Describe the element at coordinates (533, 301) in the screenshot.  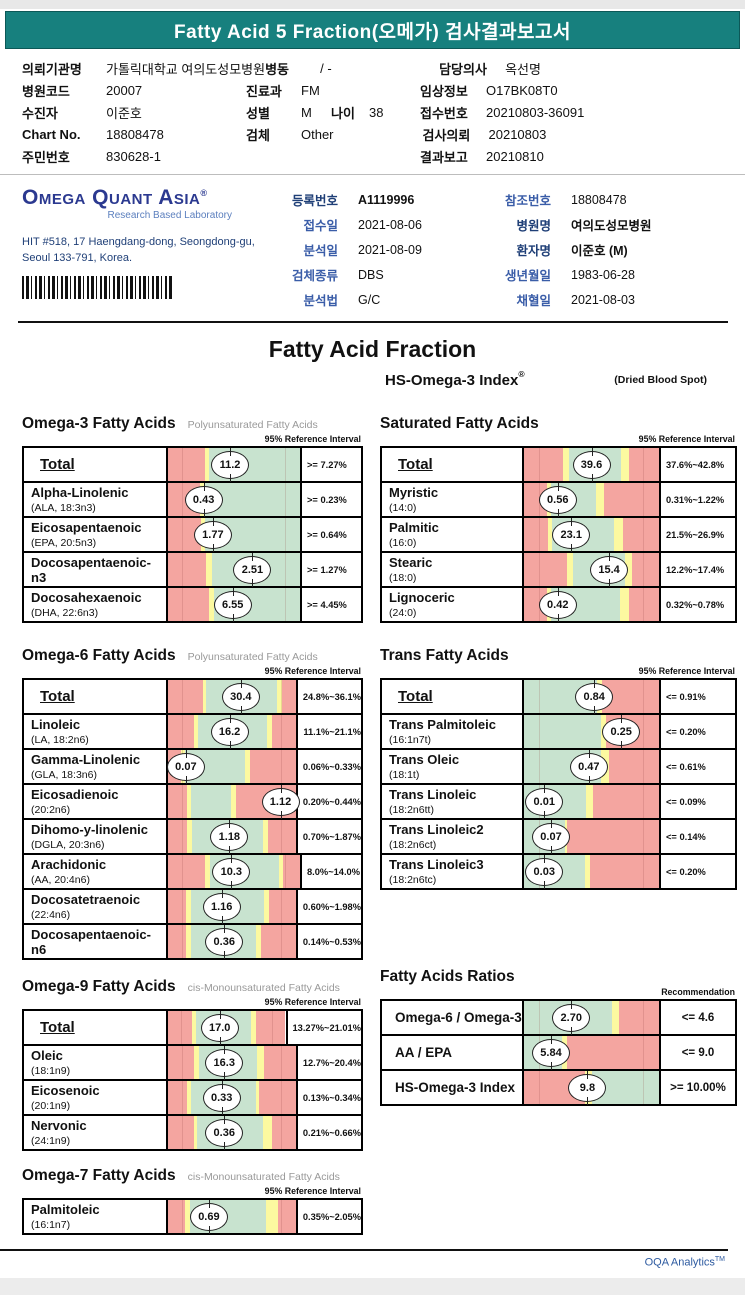
I see `lab-field-label: 채혈일` at that location.